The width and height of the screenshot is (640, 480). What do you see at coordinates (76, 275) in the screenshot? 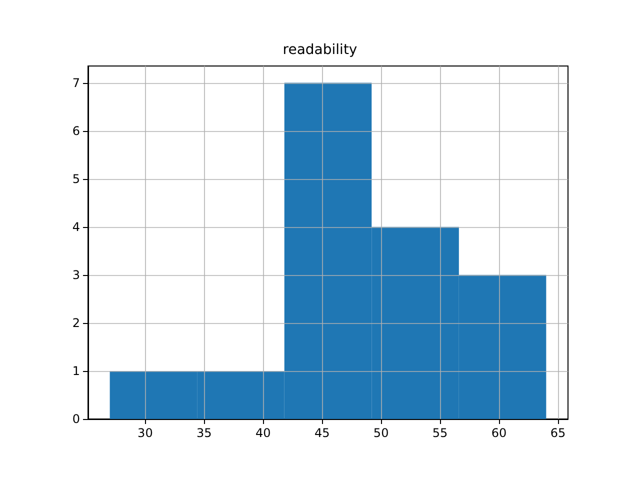
I see `y-tick-label: 3` at bounding box center [76, 275].